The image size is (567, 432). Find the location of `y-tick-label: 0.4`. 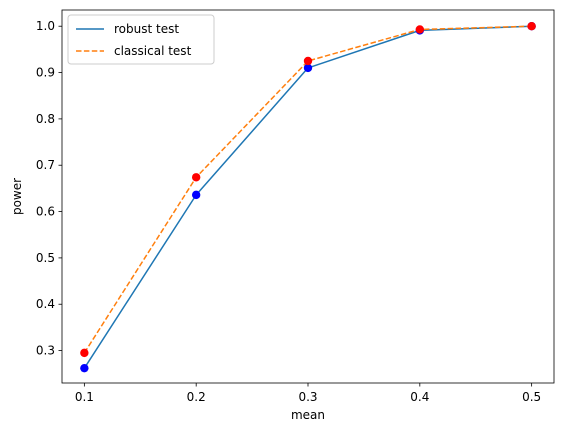

y-tick-label: 0.4 is located at coordinates (45, 304).